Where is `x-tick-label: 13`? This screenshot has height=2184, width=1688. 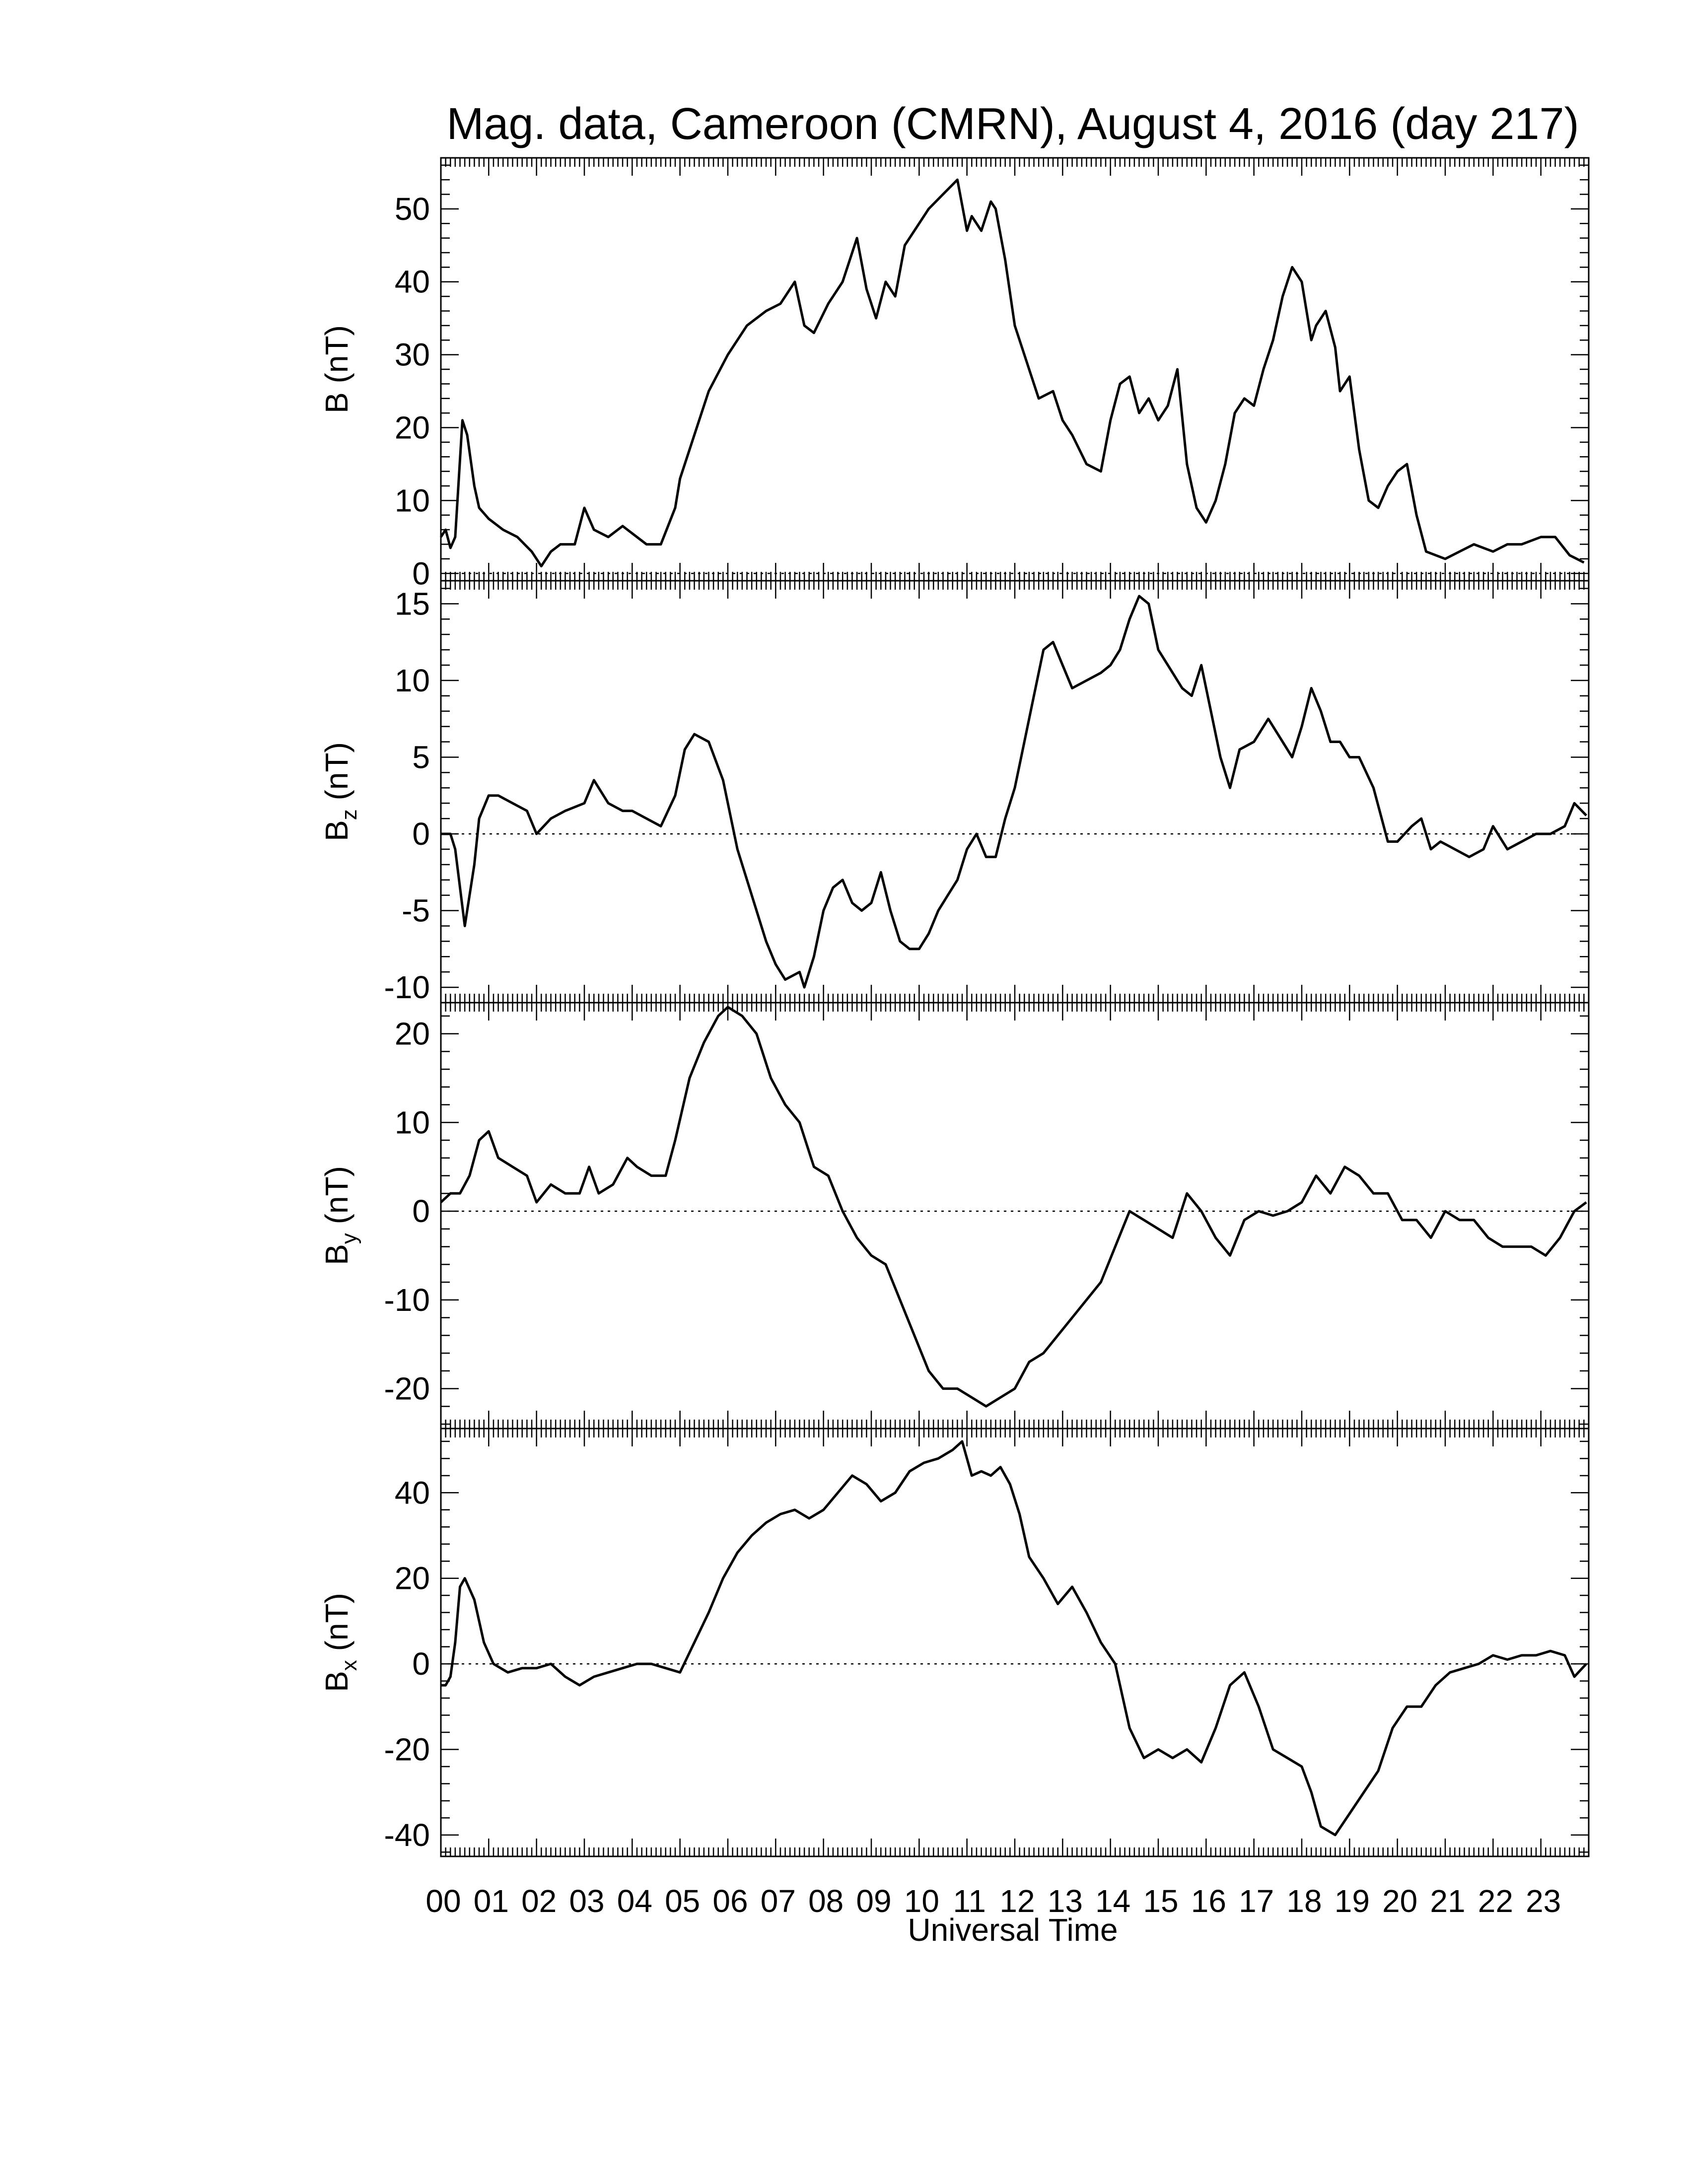 x-tick-label: 13 is located at coordinates (1065, 1901).